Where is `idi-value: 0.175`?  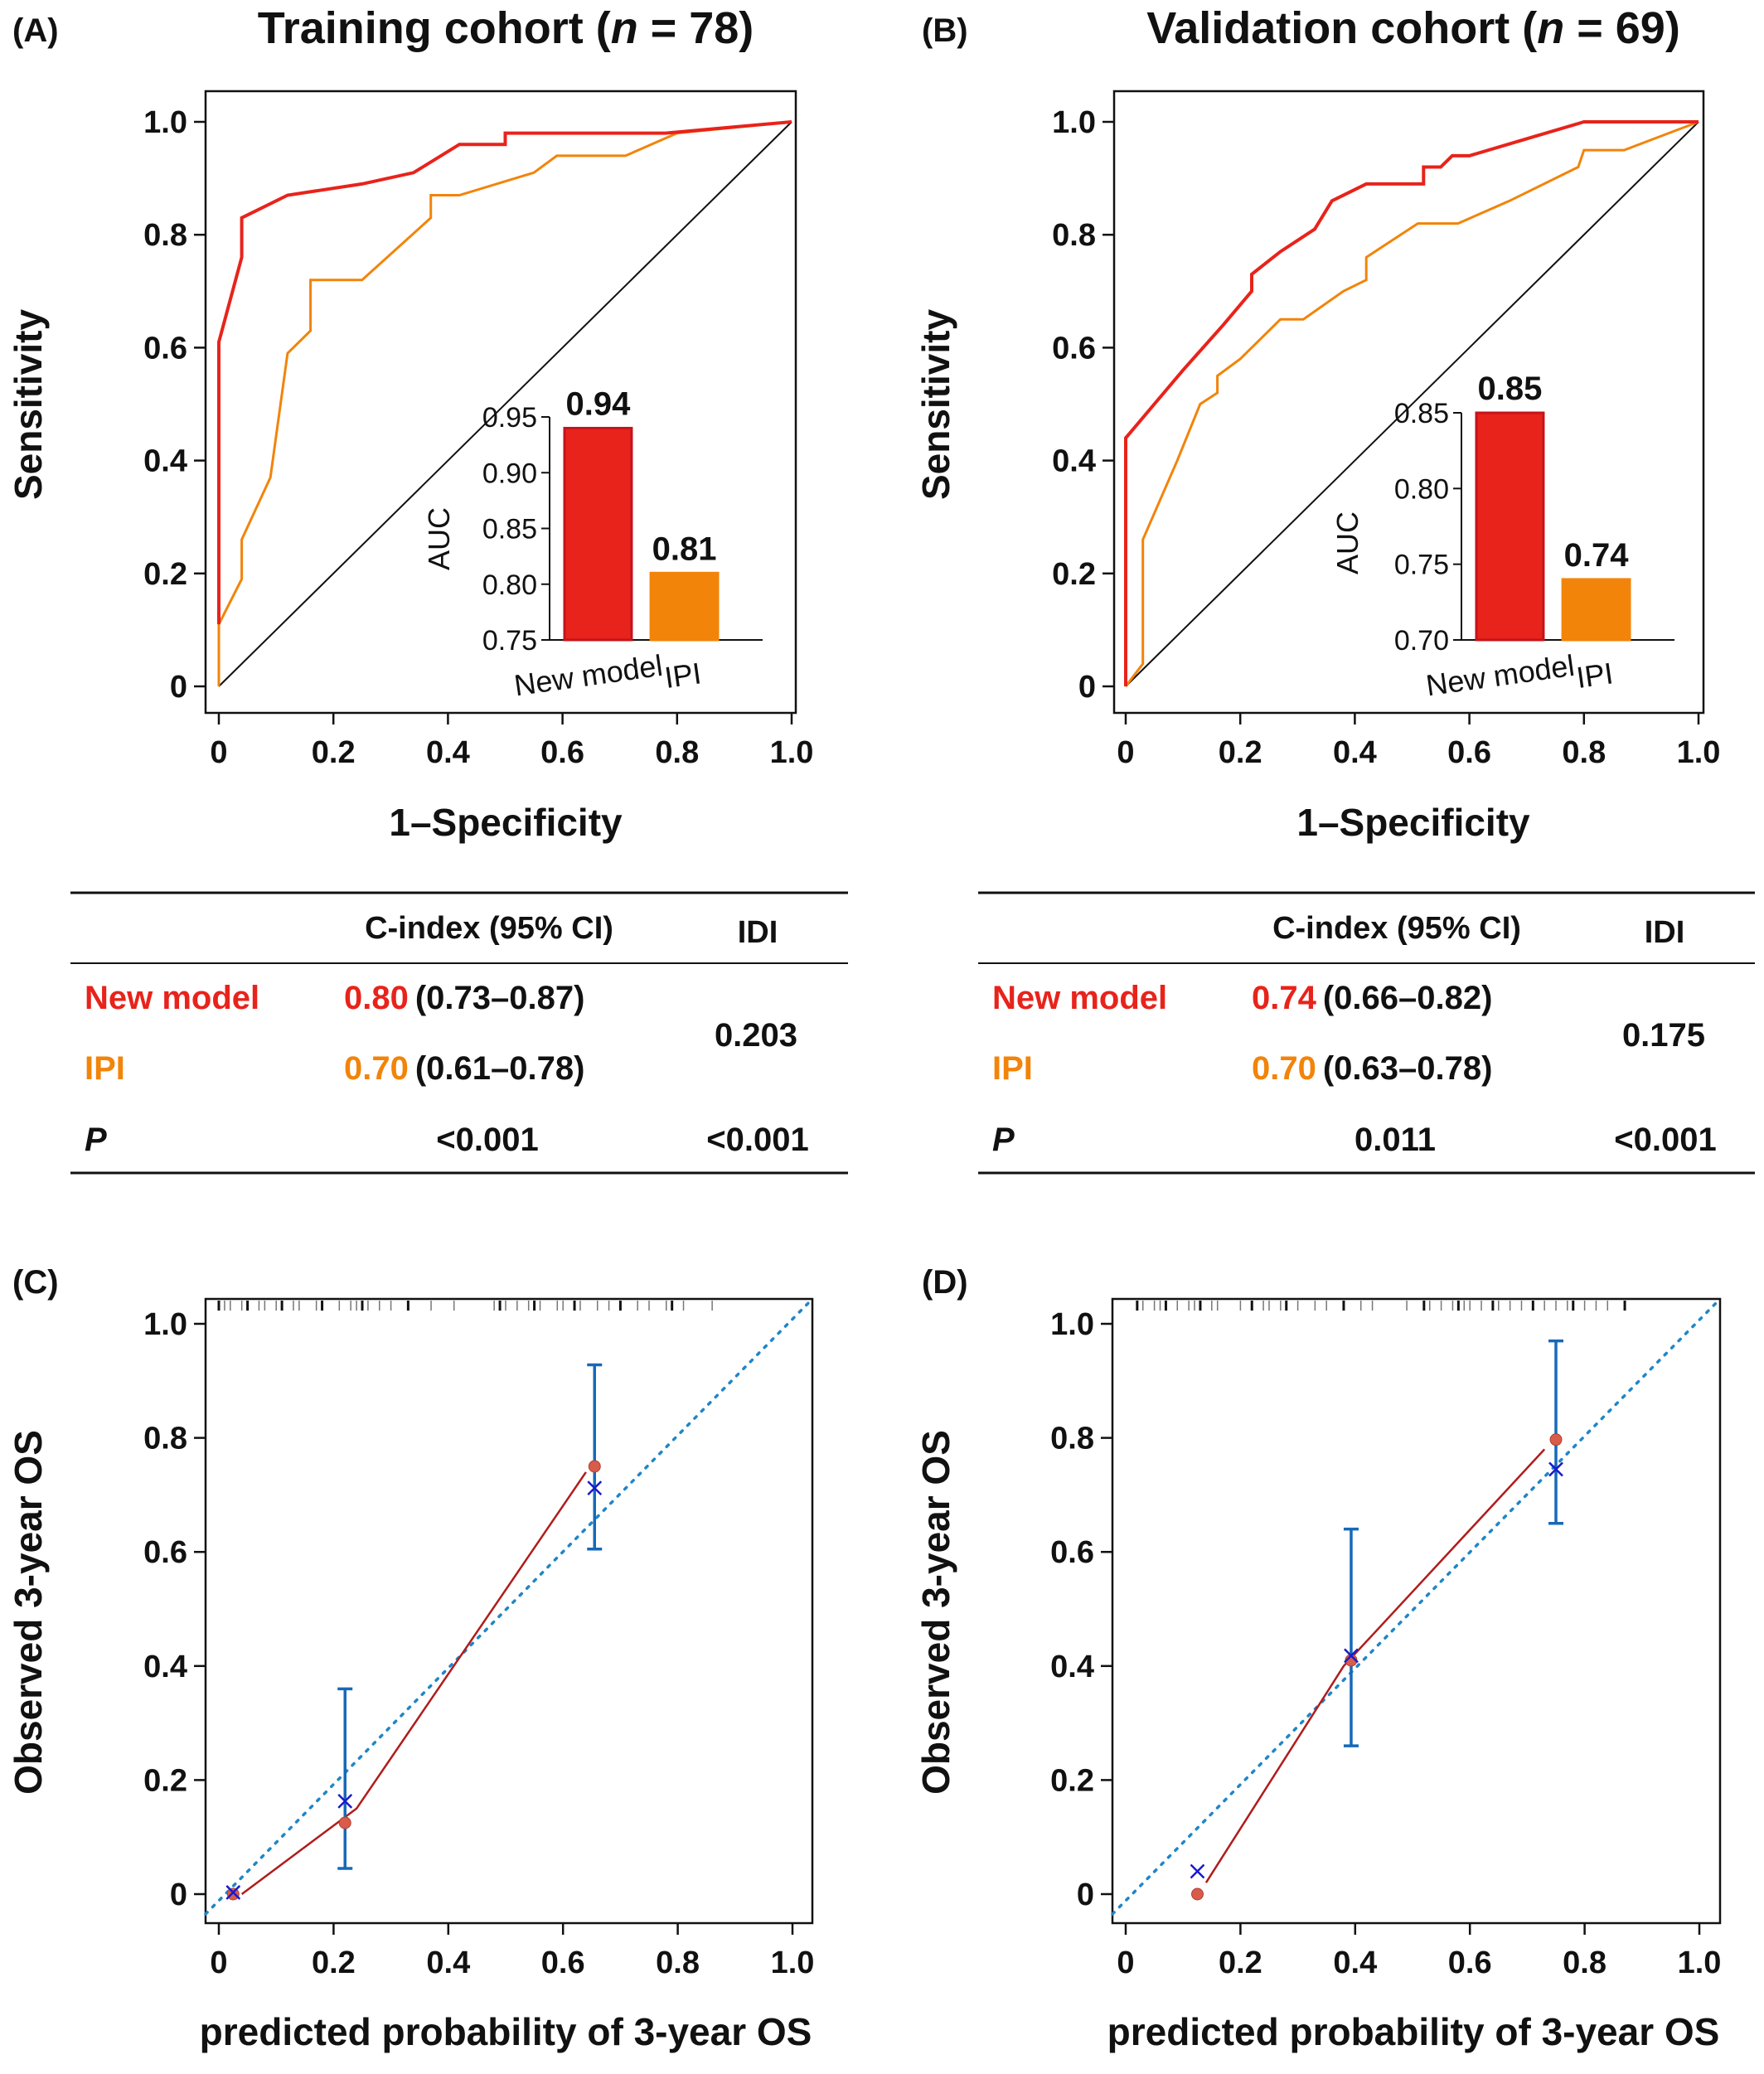 idi-value: 0.175 is located at coordinates (1663, 1035).